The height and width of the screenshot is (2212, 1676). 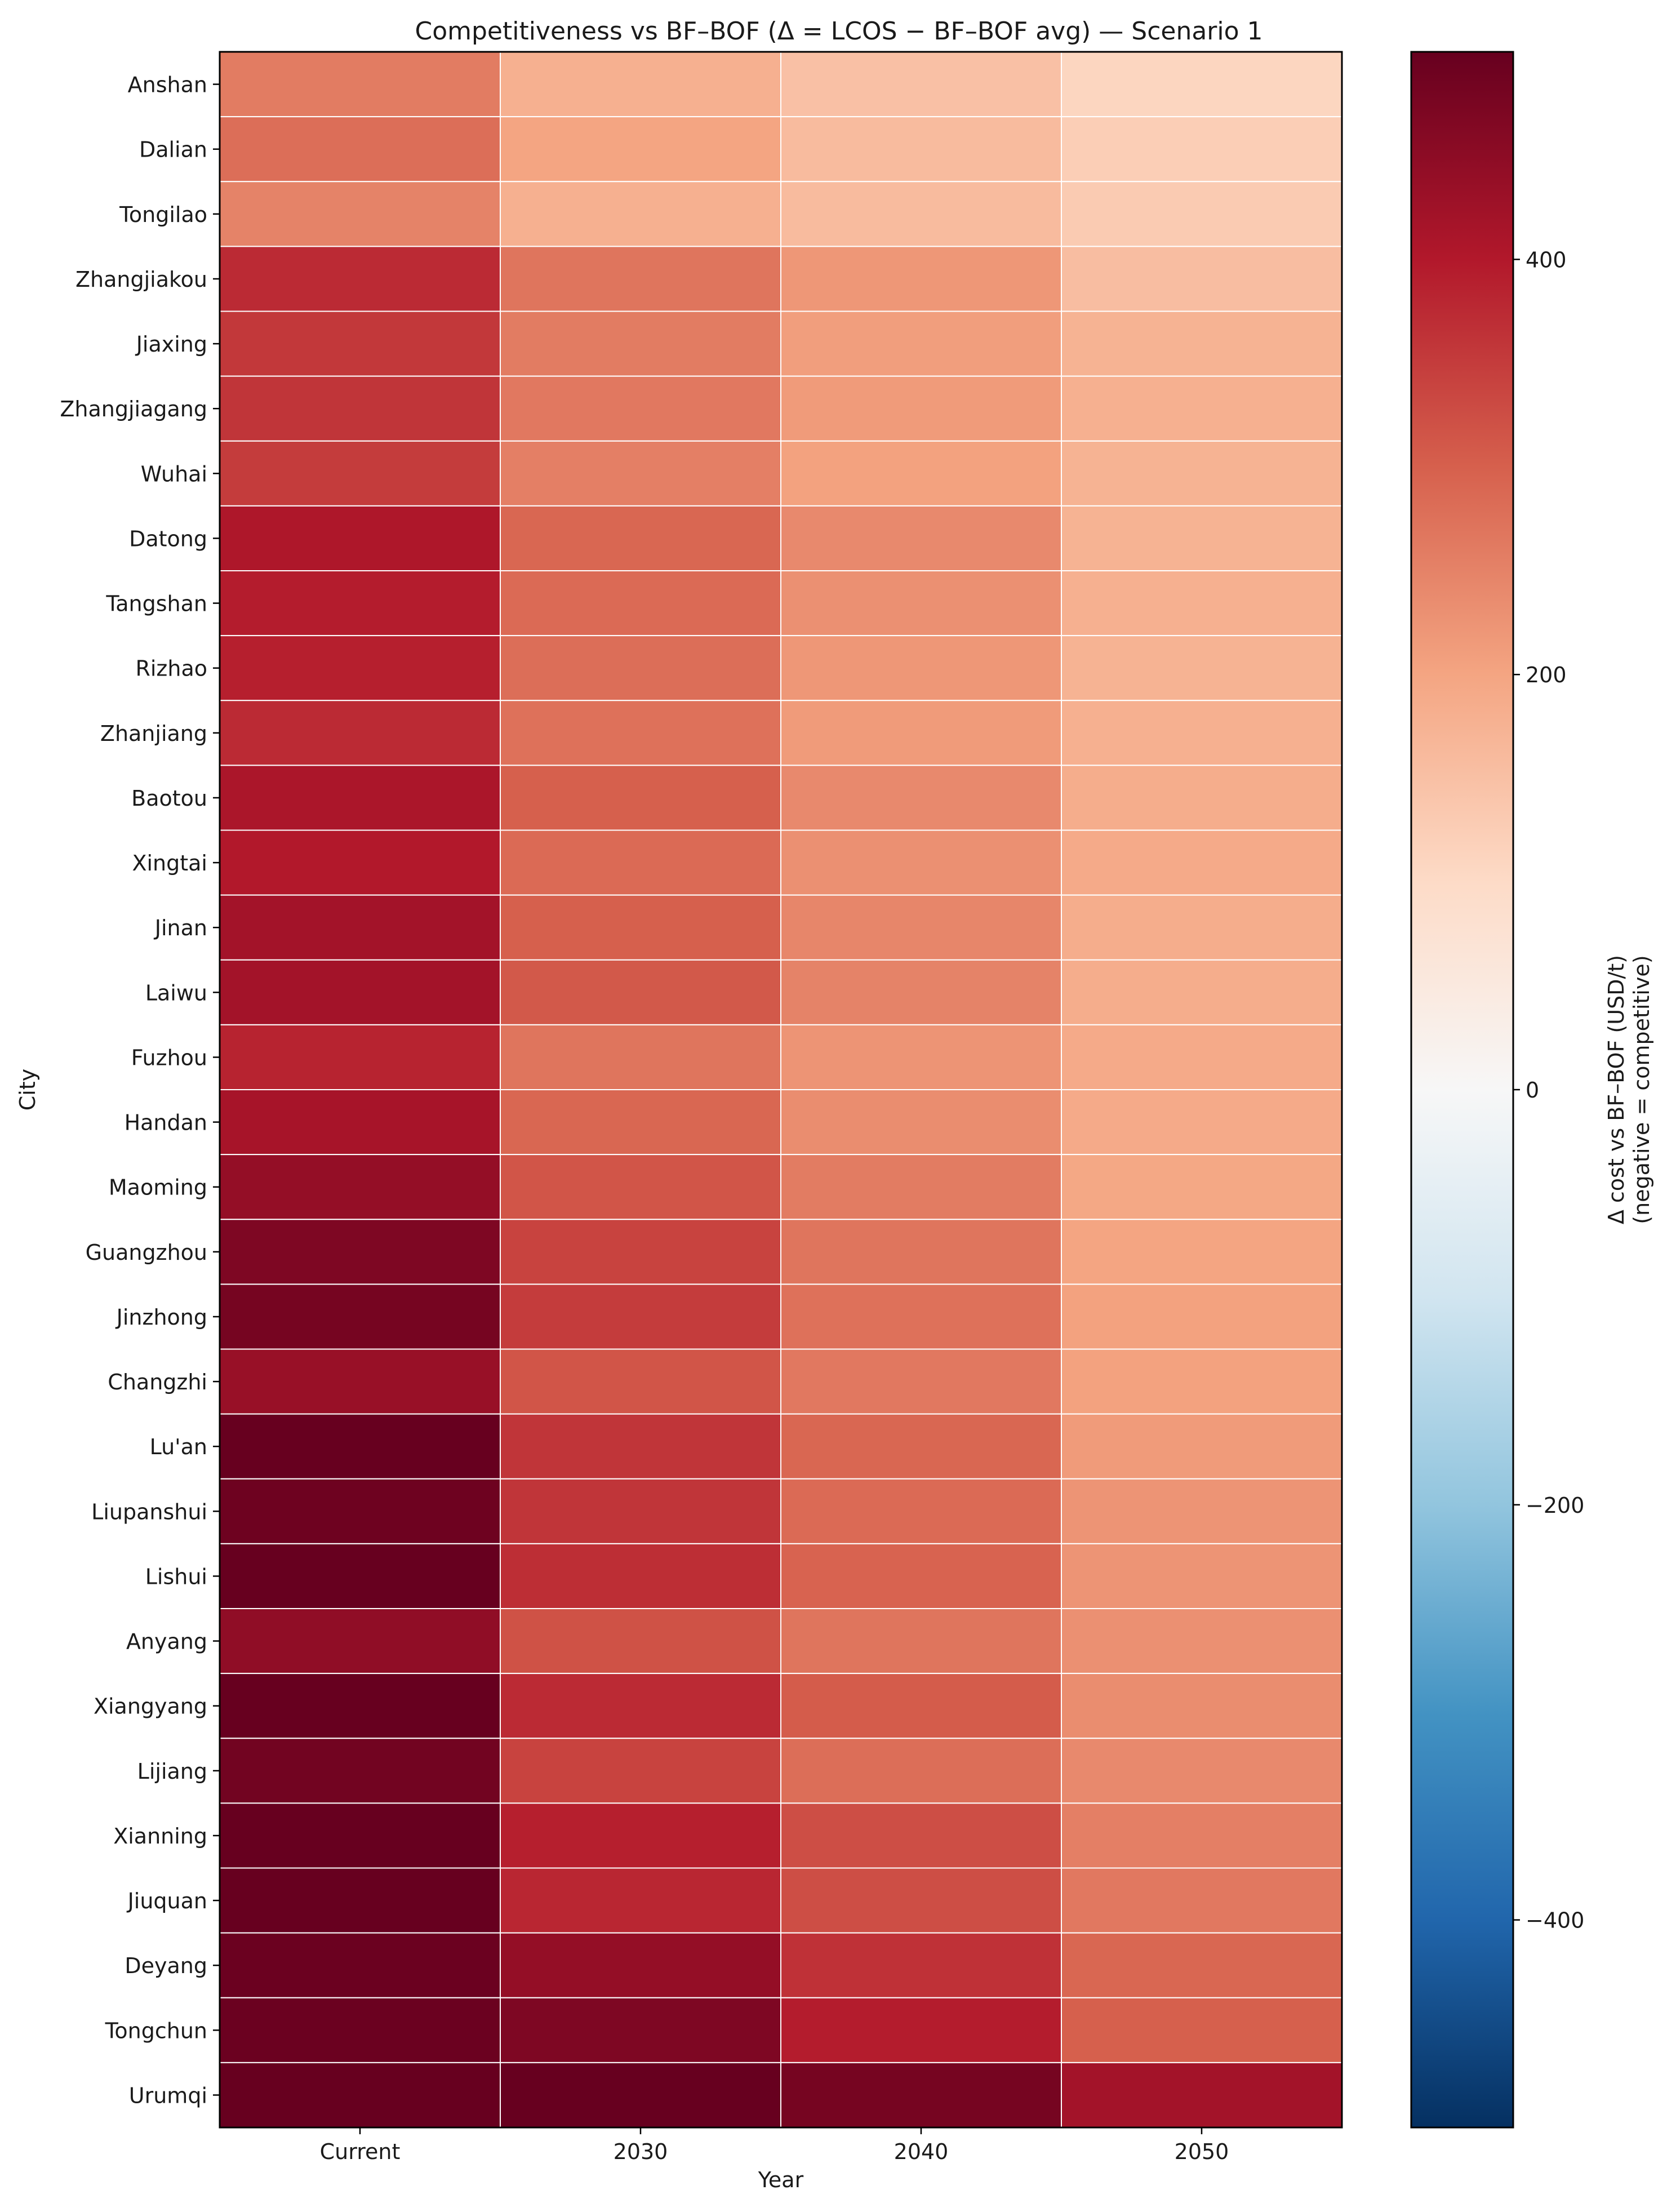 I want to click on y-tick-label: Lijiang, so click(x=172, y=1771).